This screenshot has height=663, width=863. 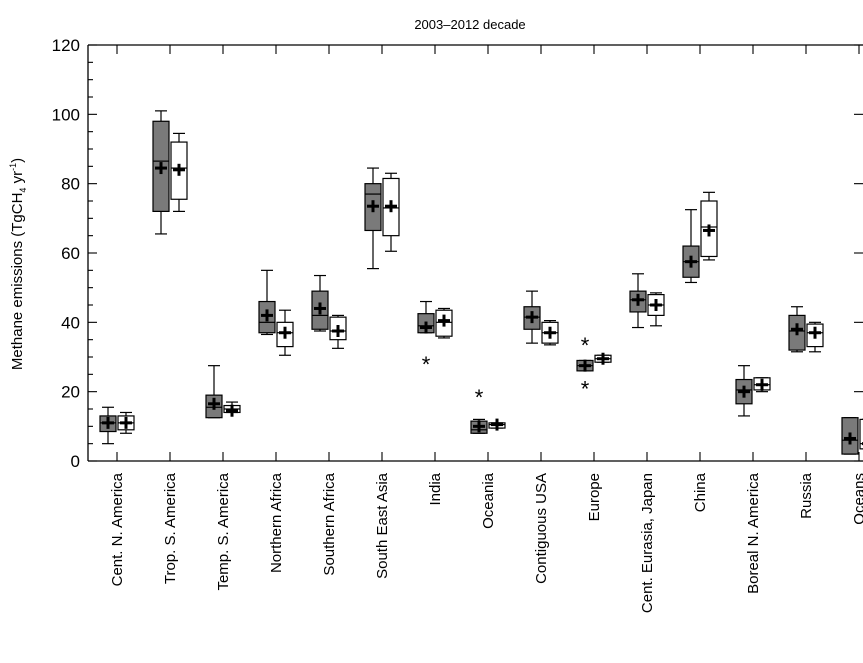 What do you see at coordinates (70, 253) in the screenshot?
I see `y-tick-label: 60` at bounding box center [70, 253].